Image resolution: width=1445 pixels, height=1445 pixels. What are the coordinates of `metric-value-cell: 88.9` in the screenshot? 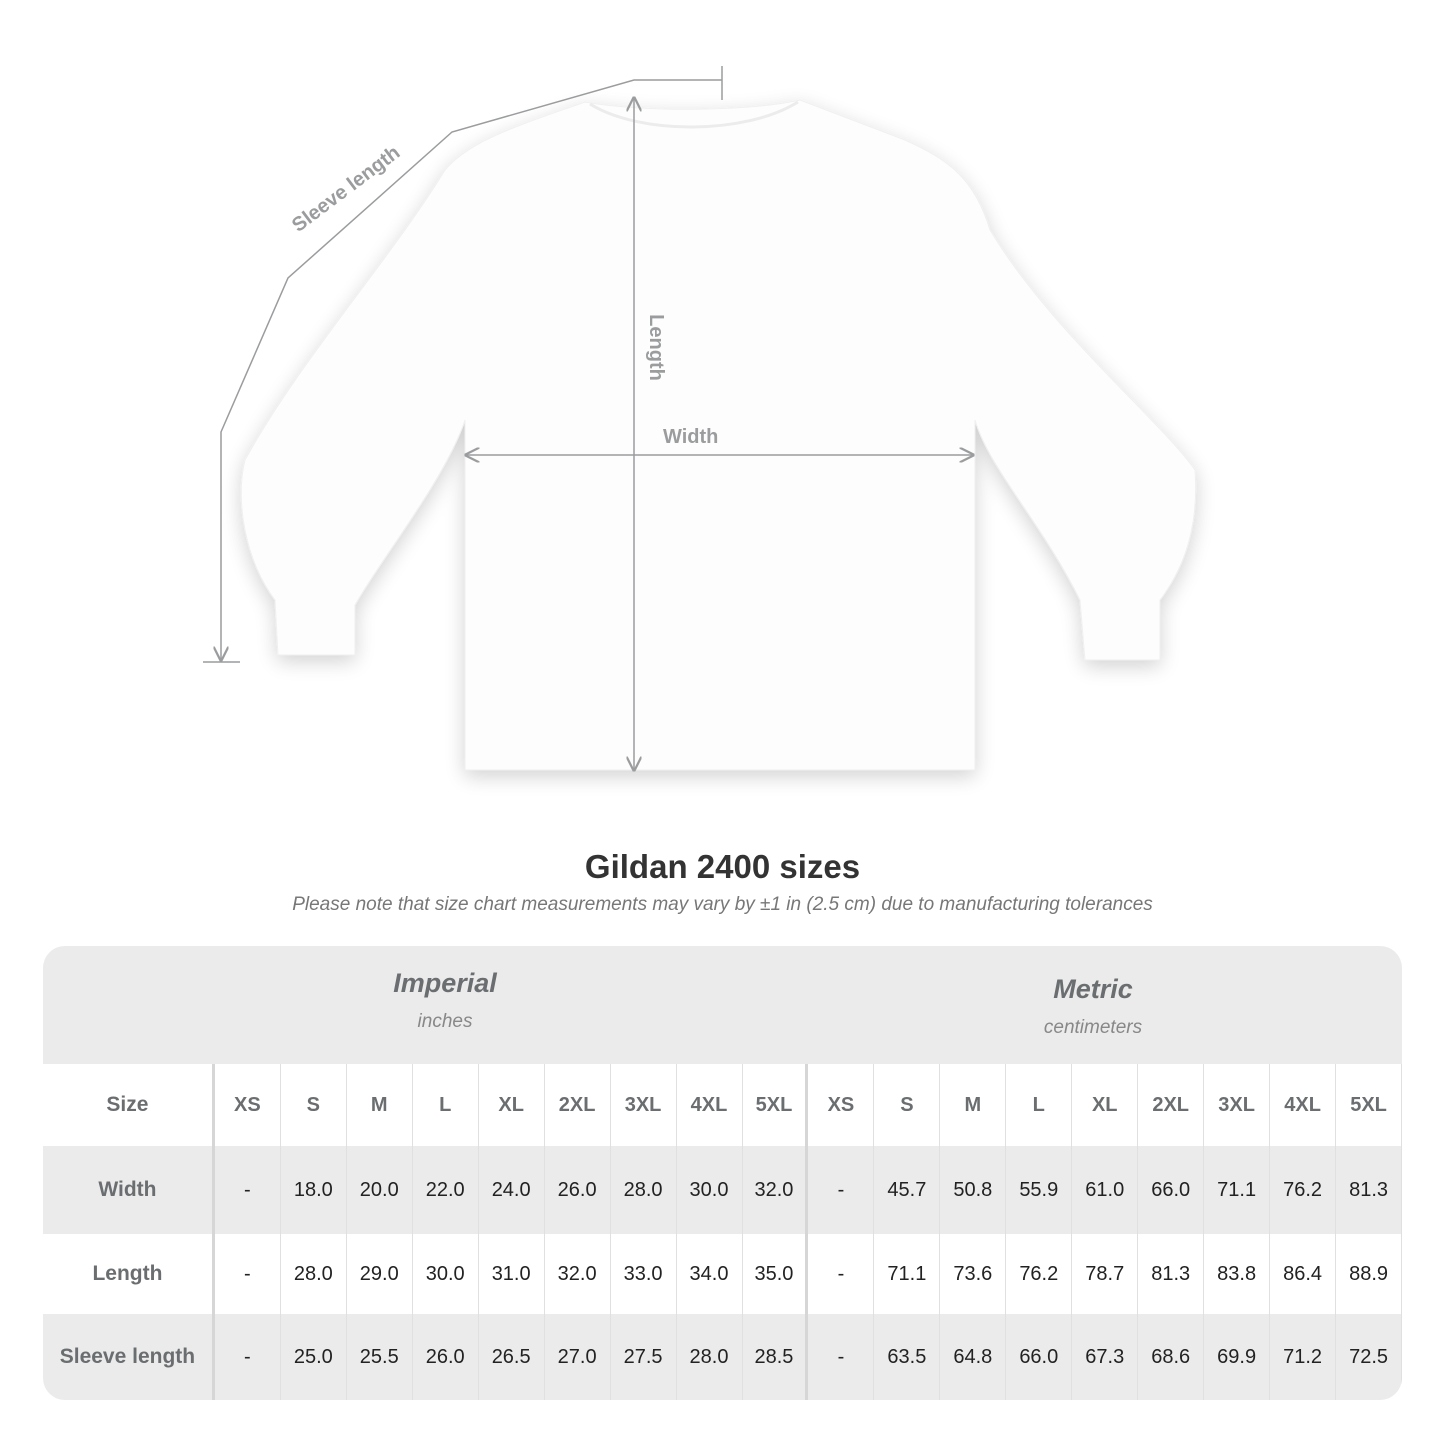 It's located at (1369, 1274).